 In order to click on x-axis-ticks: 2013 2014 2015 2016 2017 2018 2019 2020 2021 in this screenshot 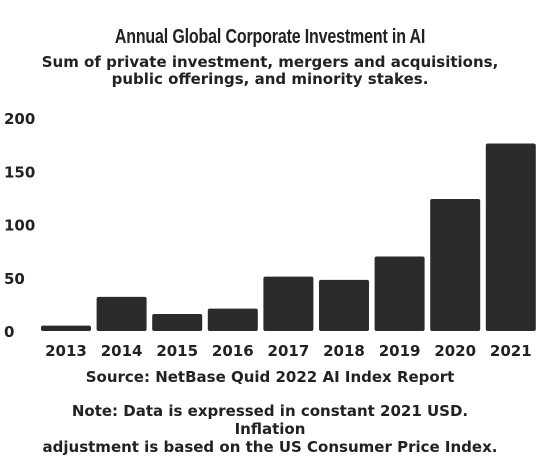, I will do `click(288, 351)`.